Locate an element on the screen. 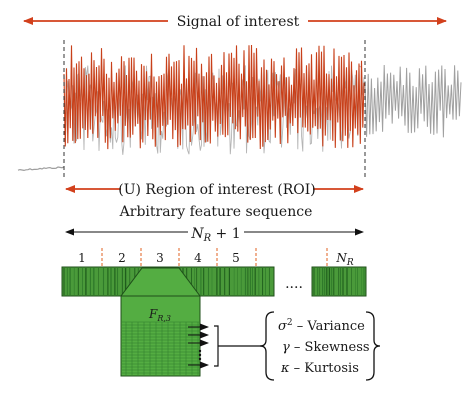 The image size is (474, 401). feature-sequence-label: Arbitrary feature sequence is located at coordinates (216, 212).